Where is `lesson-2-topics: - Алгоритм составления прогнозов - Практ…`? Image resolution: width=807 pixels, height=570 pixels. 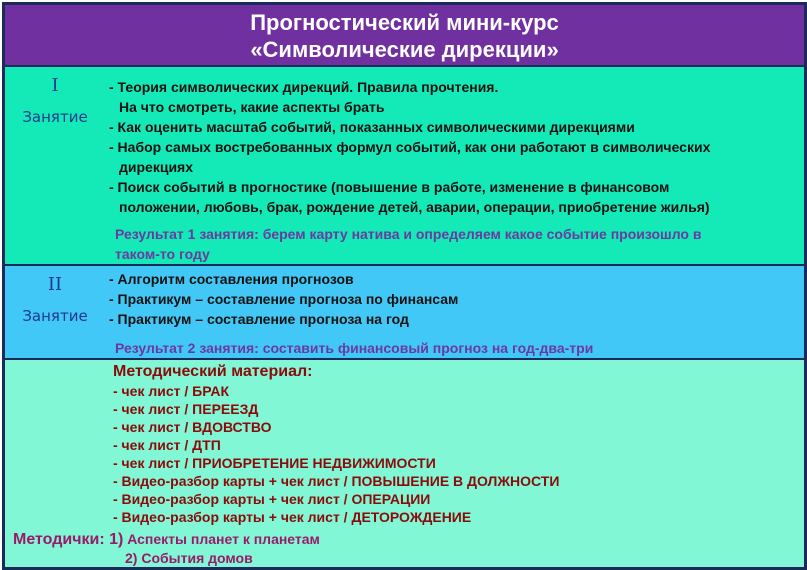 lesson-2-topics: - Алгоритм составления прогнозов - Практ… is located at coordinates (283, 299).